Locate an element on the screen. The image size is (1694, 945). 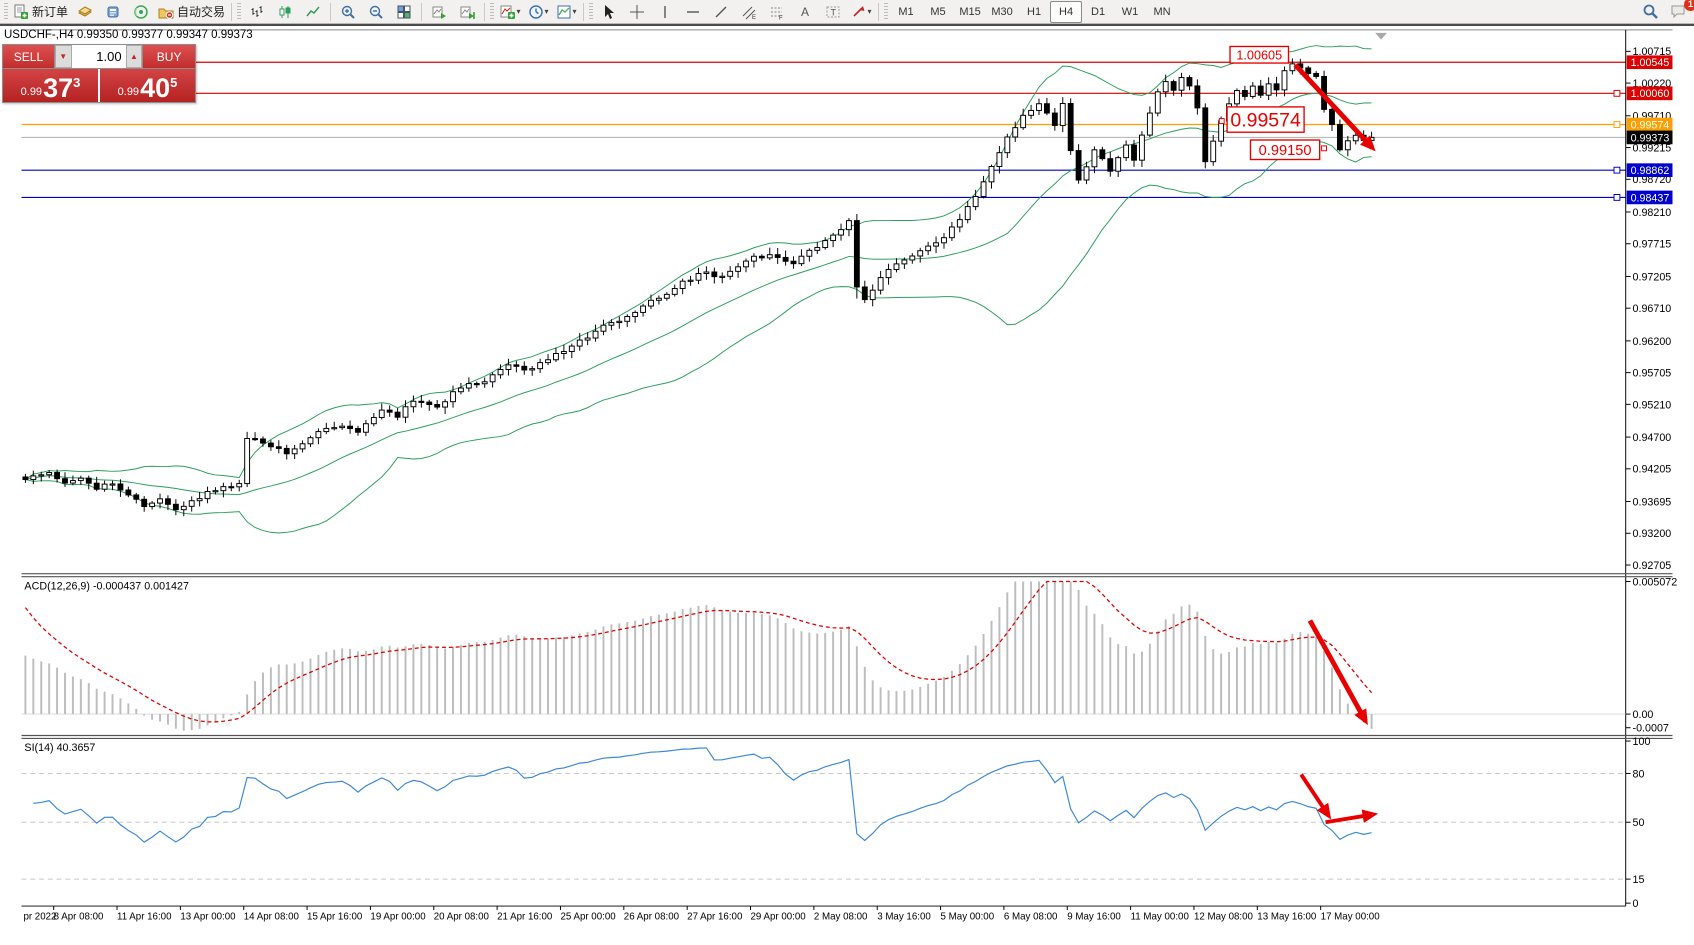
chart-shift-icon is located at coordinates (467, 12).